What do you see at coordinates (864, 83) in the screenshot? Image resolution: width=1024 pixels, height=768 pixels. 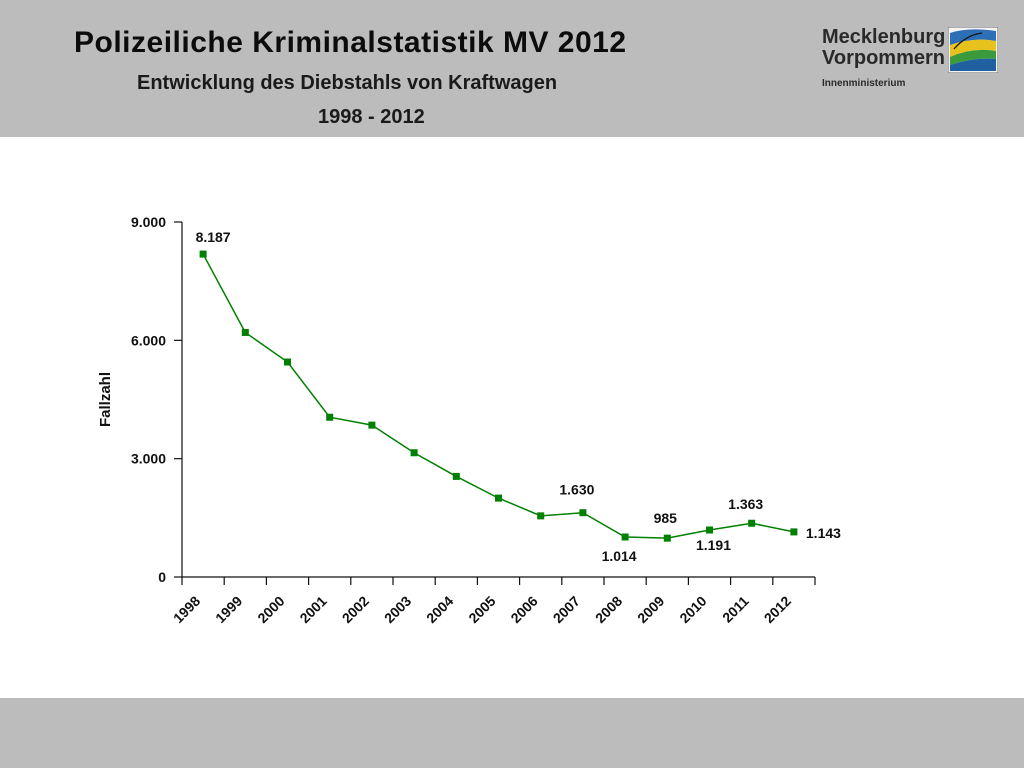 I see `logo-text-innenministerium: Innenministerium` at bounding box center [864, 83].